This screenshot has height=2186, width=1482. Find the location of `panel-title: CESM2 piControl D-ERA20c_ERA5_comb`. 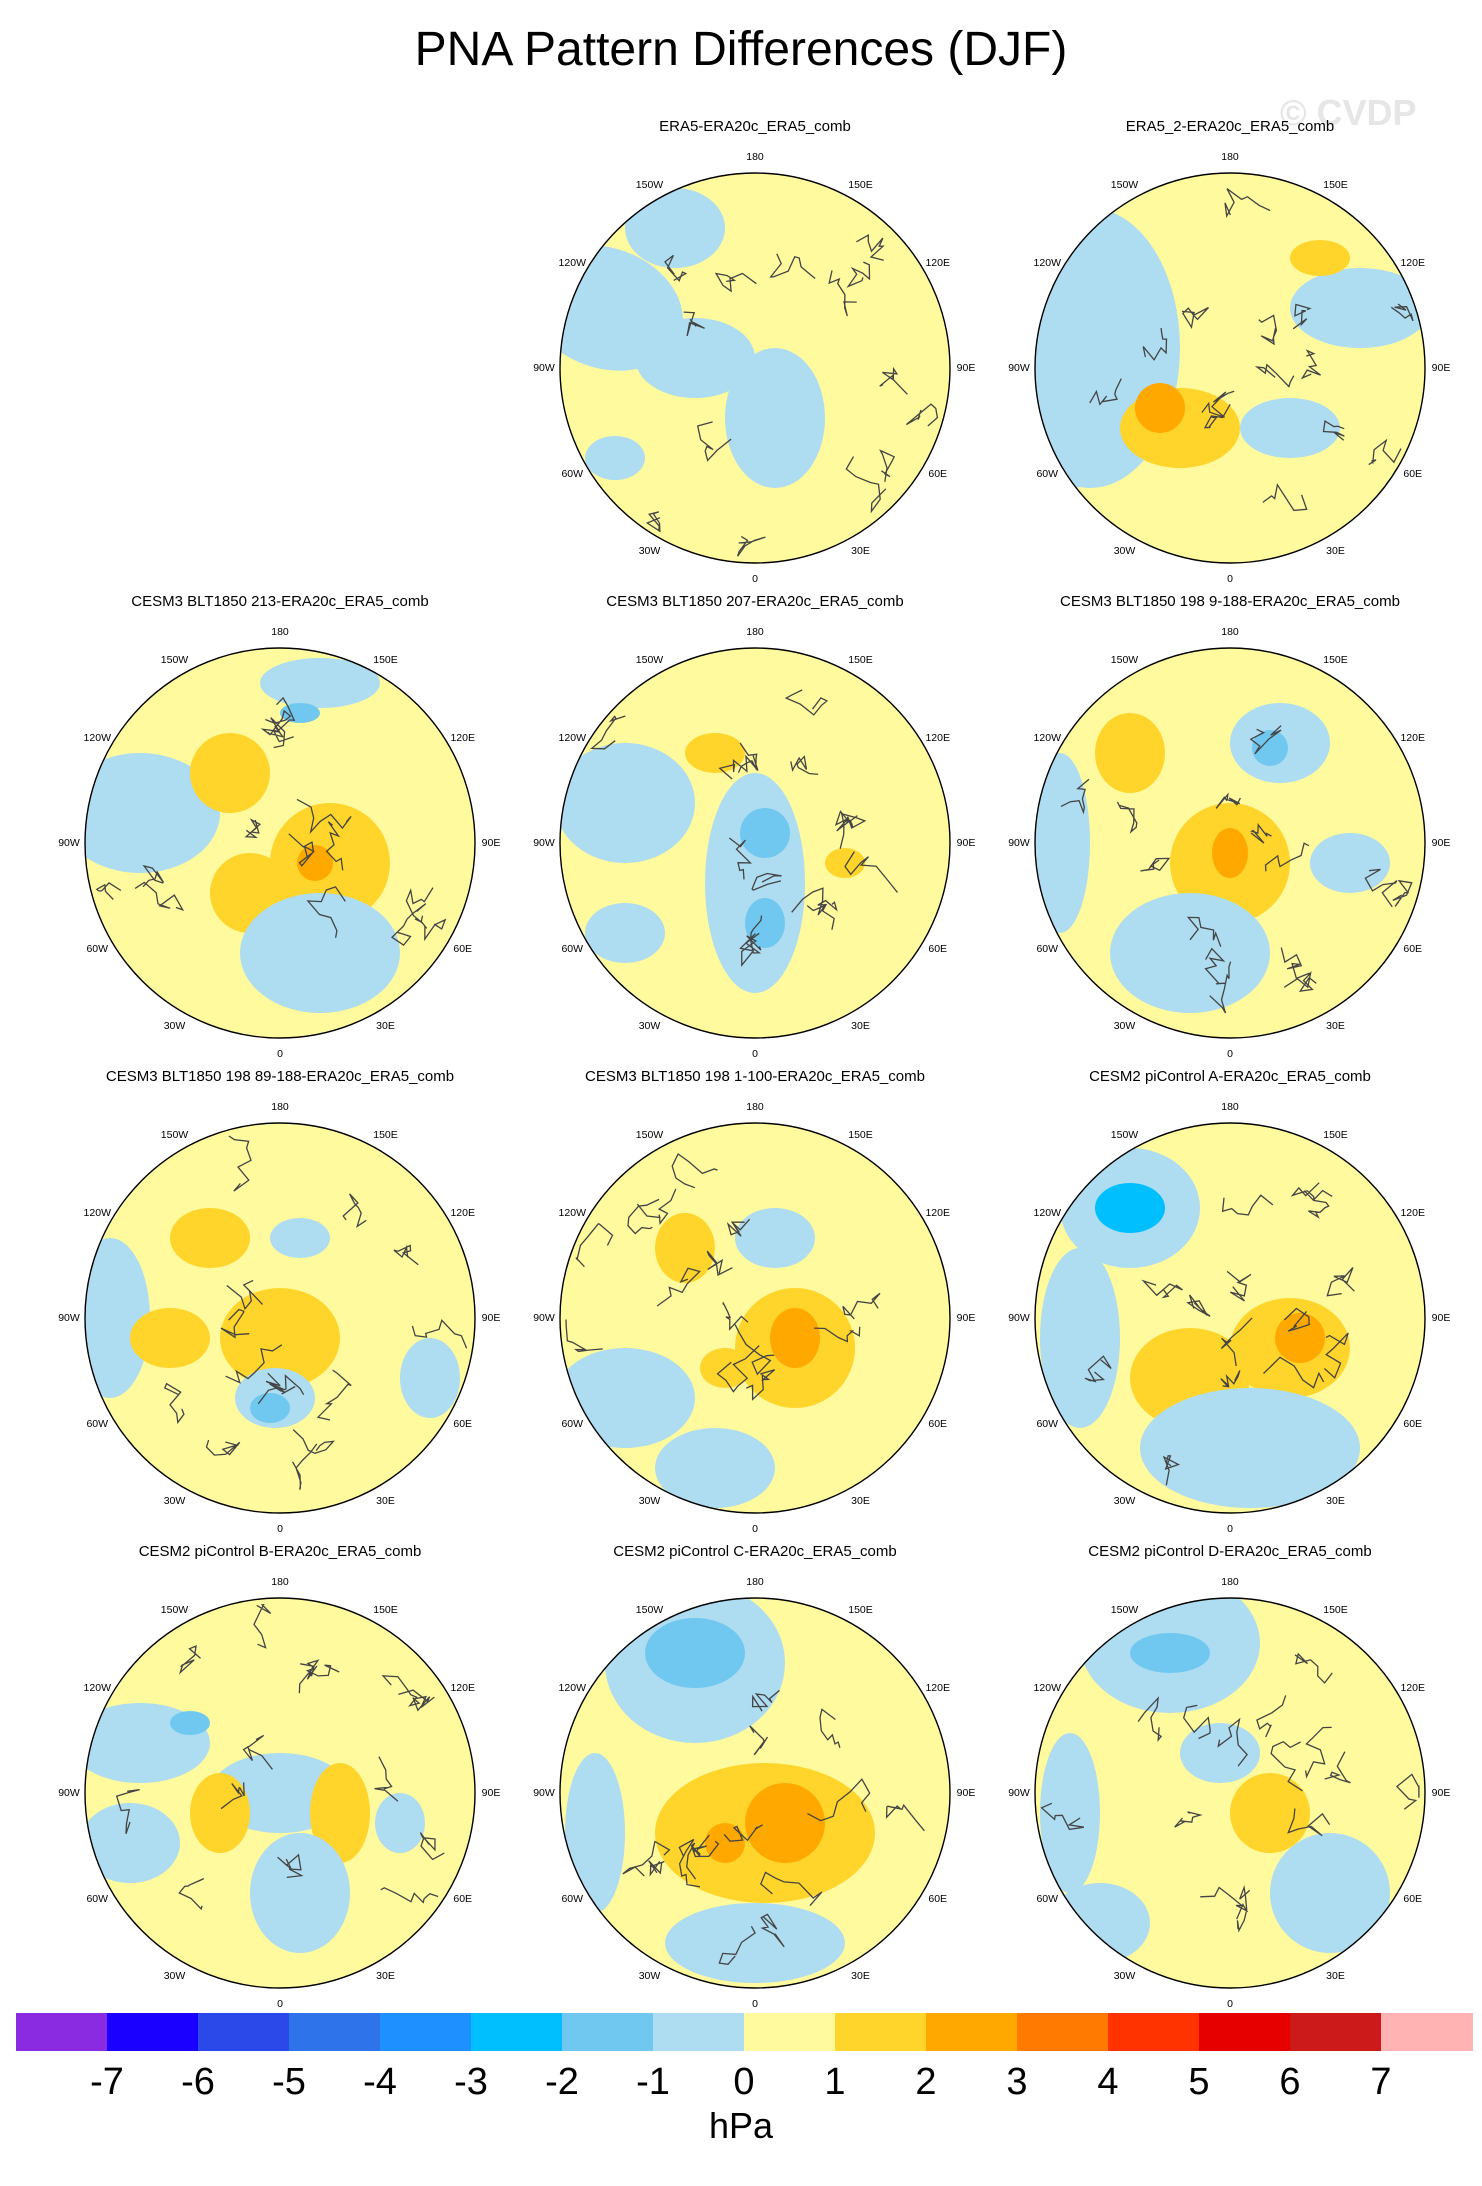

panel-title: CESM2 piControl D-ERA20c_ERA5_comb is located at coordinates (1230, 1551).